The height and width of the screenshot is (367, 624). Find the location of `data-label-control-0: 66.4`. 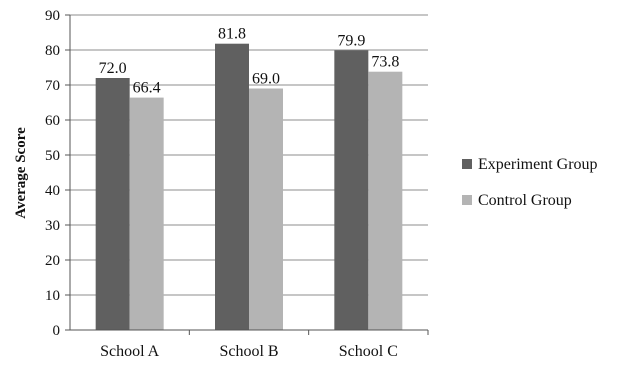

data-label-control-0: 66.4 is located at coordinates (147, 88).